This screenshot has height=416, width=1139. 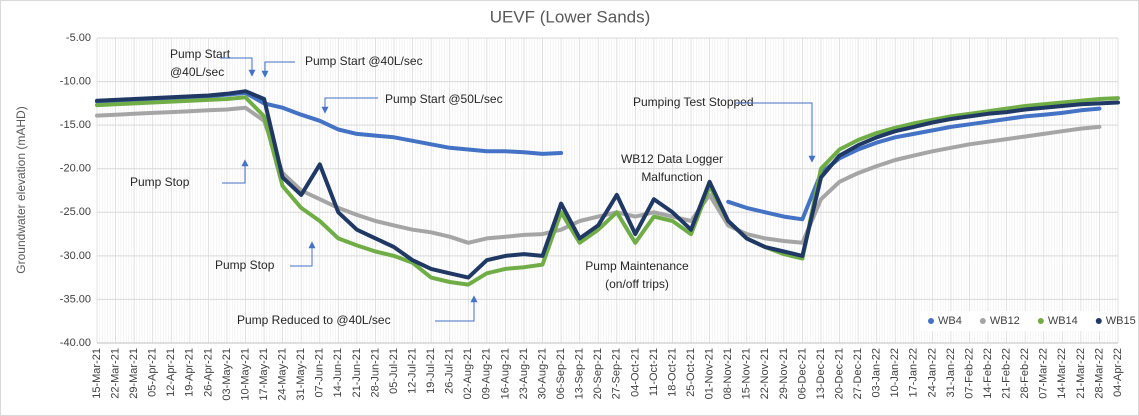 I want to click on legend-label: WB15, so click(x=1121, y=321).